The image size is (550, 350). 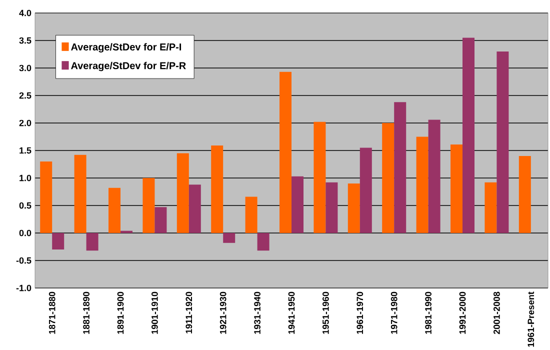 What do you see at coordinates (360, 313) in the screenshot?
I see `x-tick-label: 1961-1970` at bounding box center [360, 313].